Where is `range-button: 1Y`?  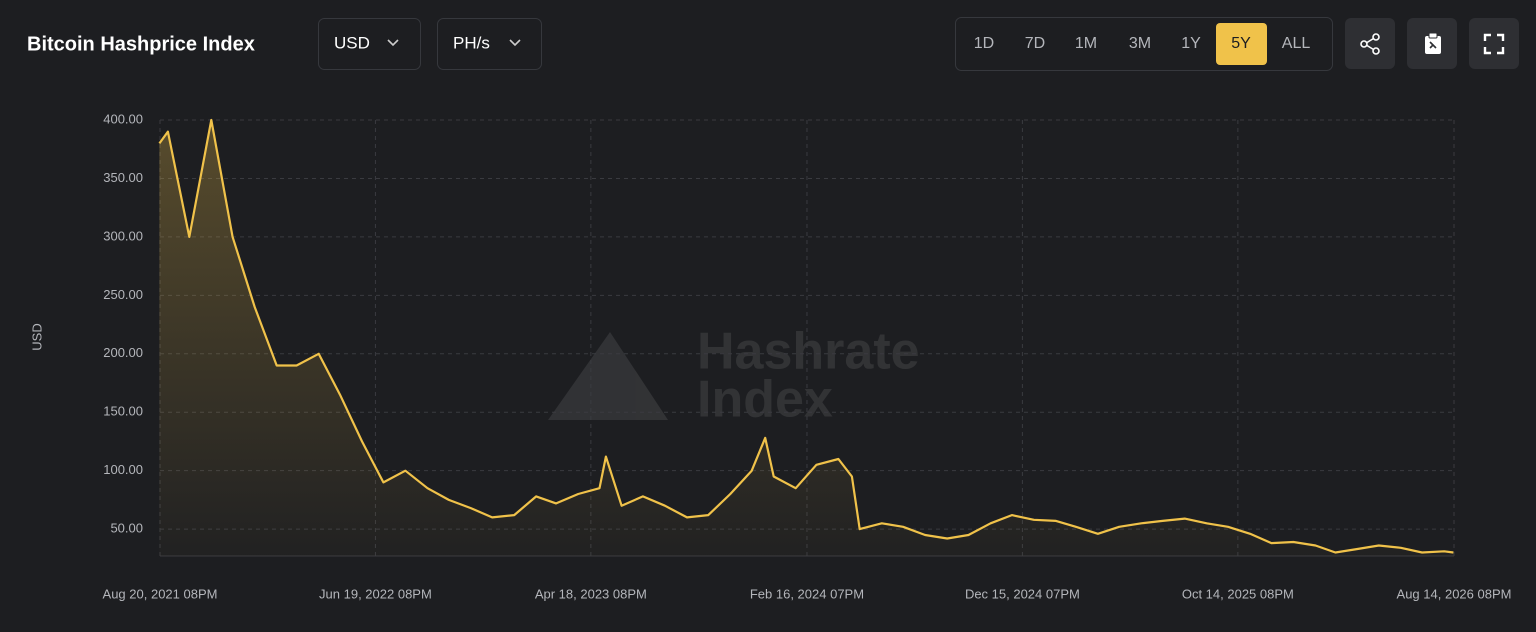 range-button: 1Y is located at coordinates (1191, 43).